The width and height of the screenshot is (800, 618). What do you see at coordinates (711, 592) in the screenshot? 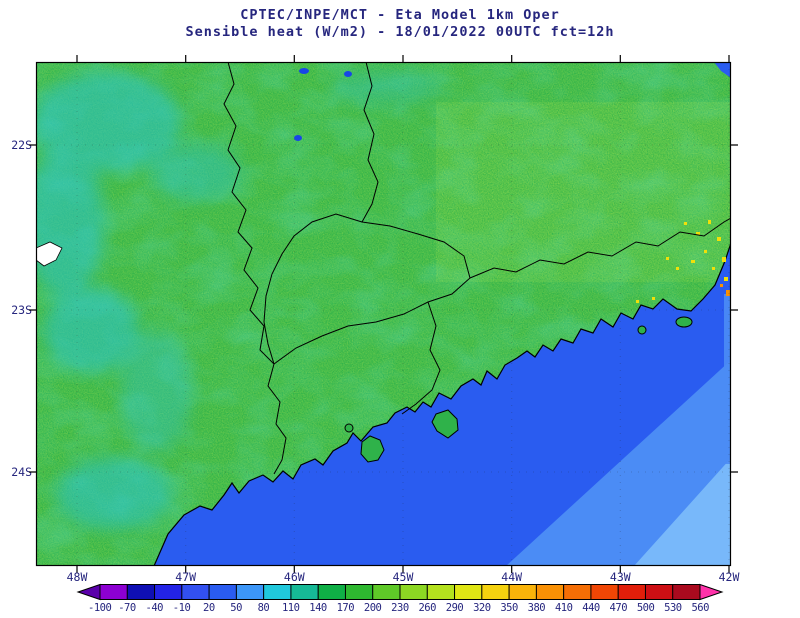
I see `colorbar-arrow-high` at bounding box center [711, 592].